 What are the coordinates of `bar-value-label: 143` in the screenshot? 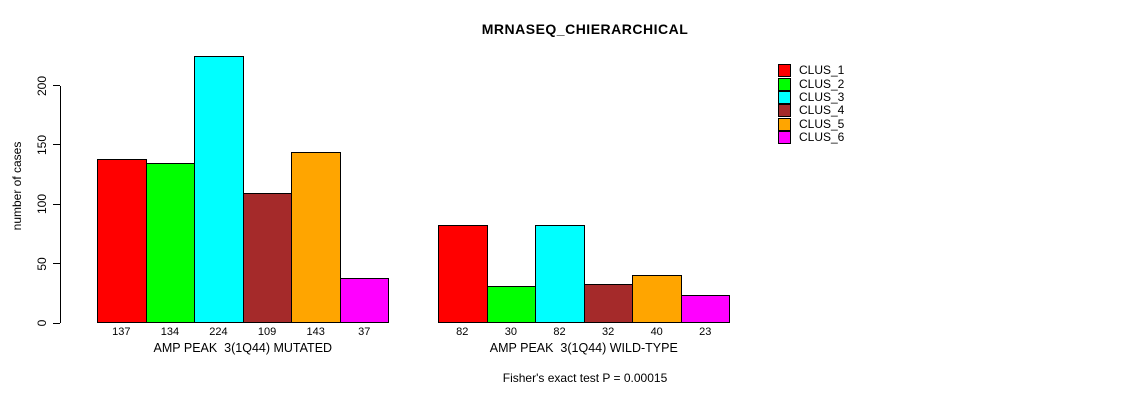 It's located at (315, 332).